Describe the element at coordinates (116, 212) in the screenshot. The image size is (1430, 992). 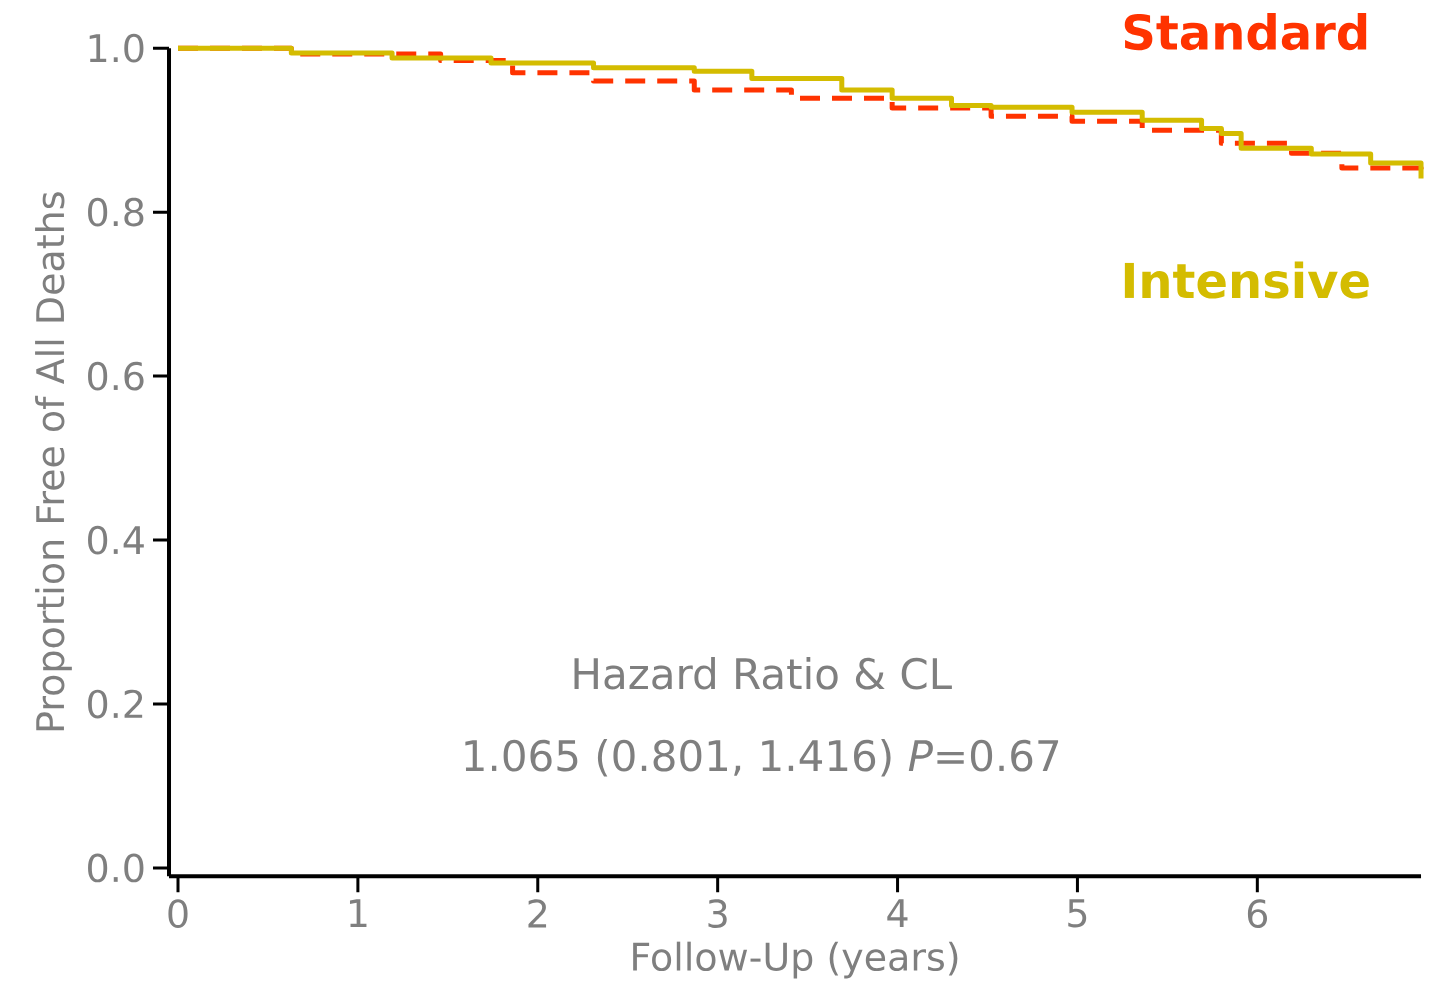
I see `y-tick-label: 0.8` at that location.